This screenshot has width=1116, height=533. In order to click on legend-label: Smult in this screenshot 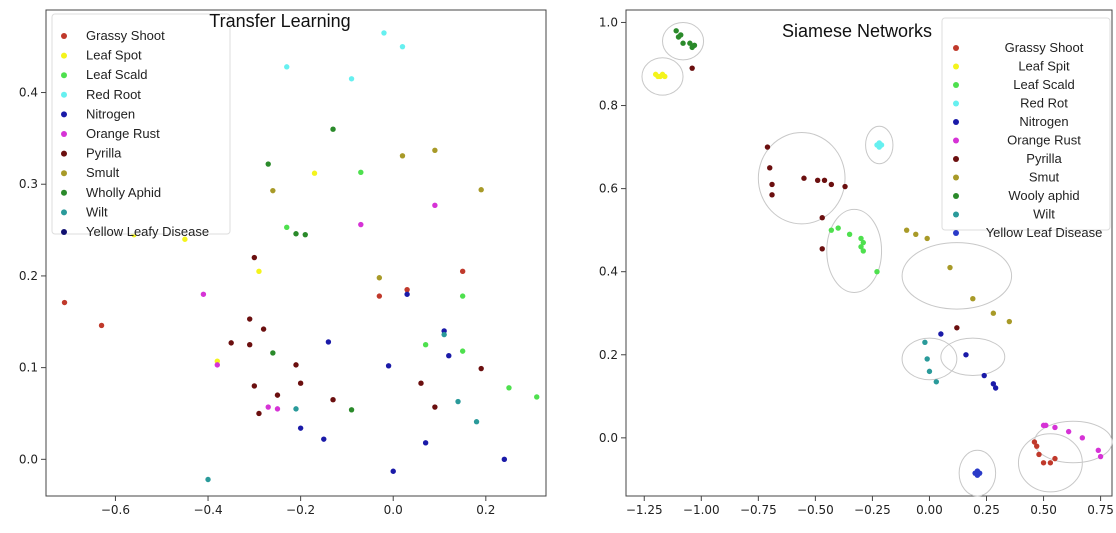, I will do `click(103, 172)`.